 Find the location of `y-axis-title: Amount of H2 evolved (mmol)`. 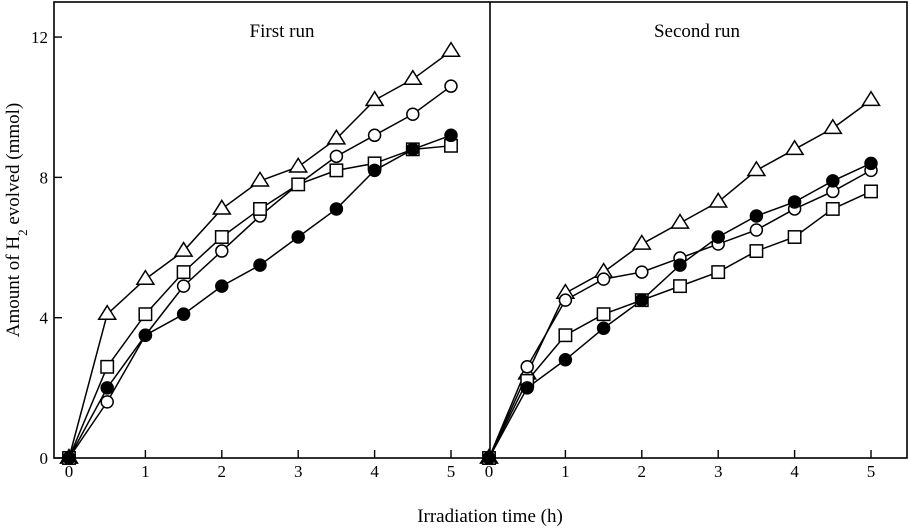

y-axis-title: Amount of H2 evolved (mmol) is located at coordinates (16, 220).